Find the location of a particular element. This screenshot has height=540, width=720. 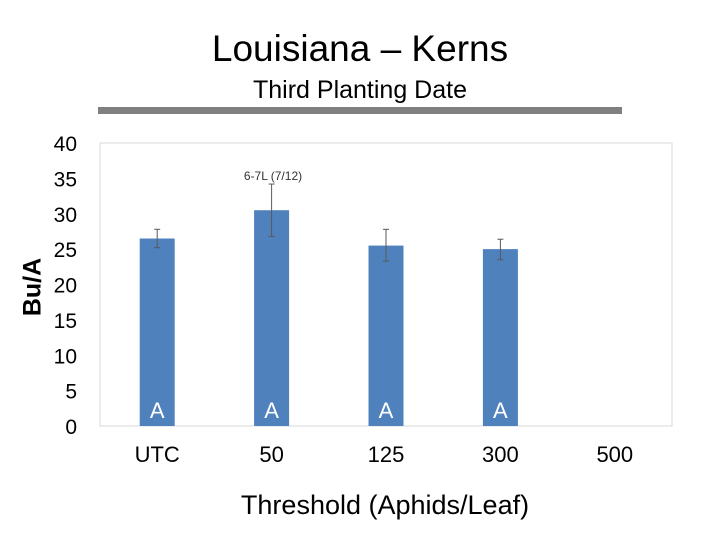

y-tick-label: 30 is located at coordinates (65, 215).